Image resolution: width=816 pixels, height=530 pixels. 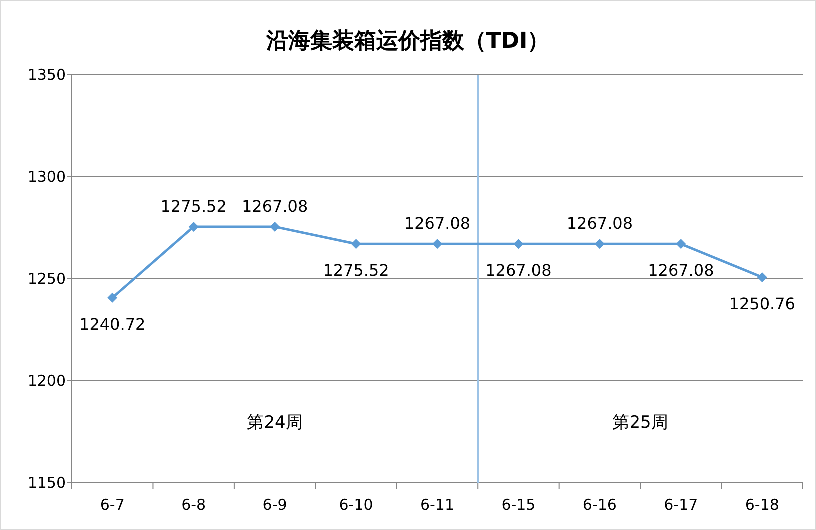 I want to click on y-tick-label: 1150, so click(x=47, y=483).